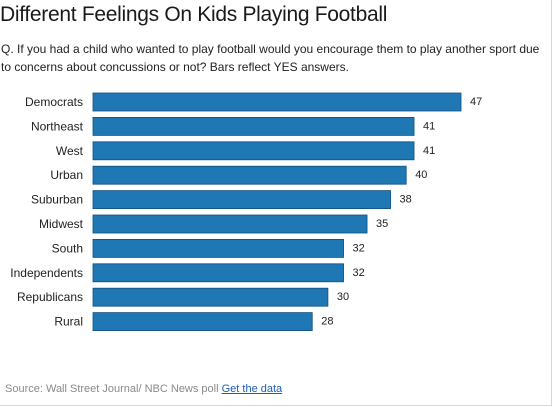 Image resolution: width=555 pixels, height=407 pixels. I want to click on value-label: 40, so click(421, 175).